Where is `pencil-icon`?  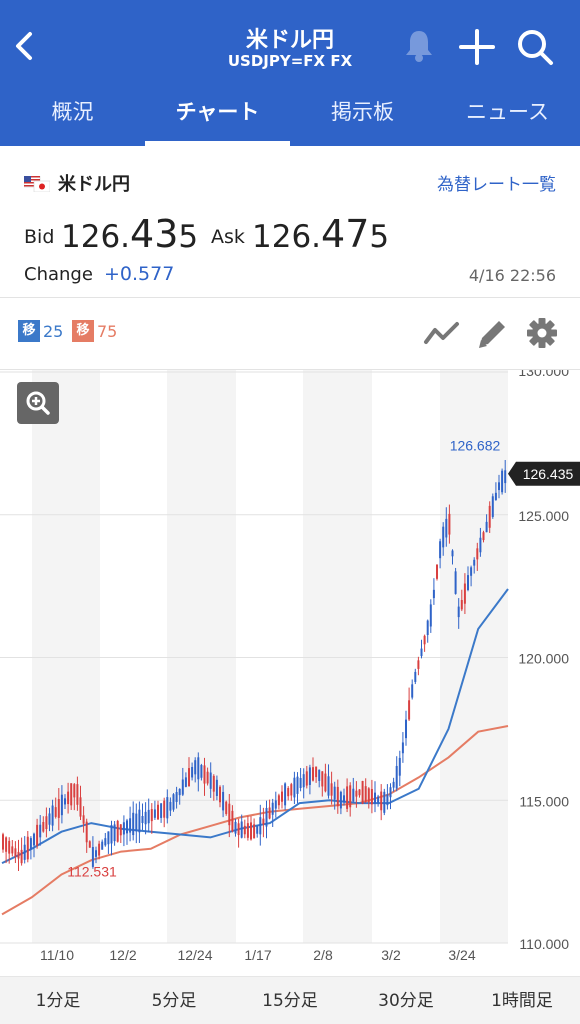 pencil-icon is located at coordinates (492, 333).